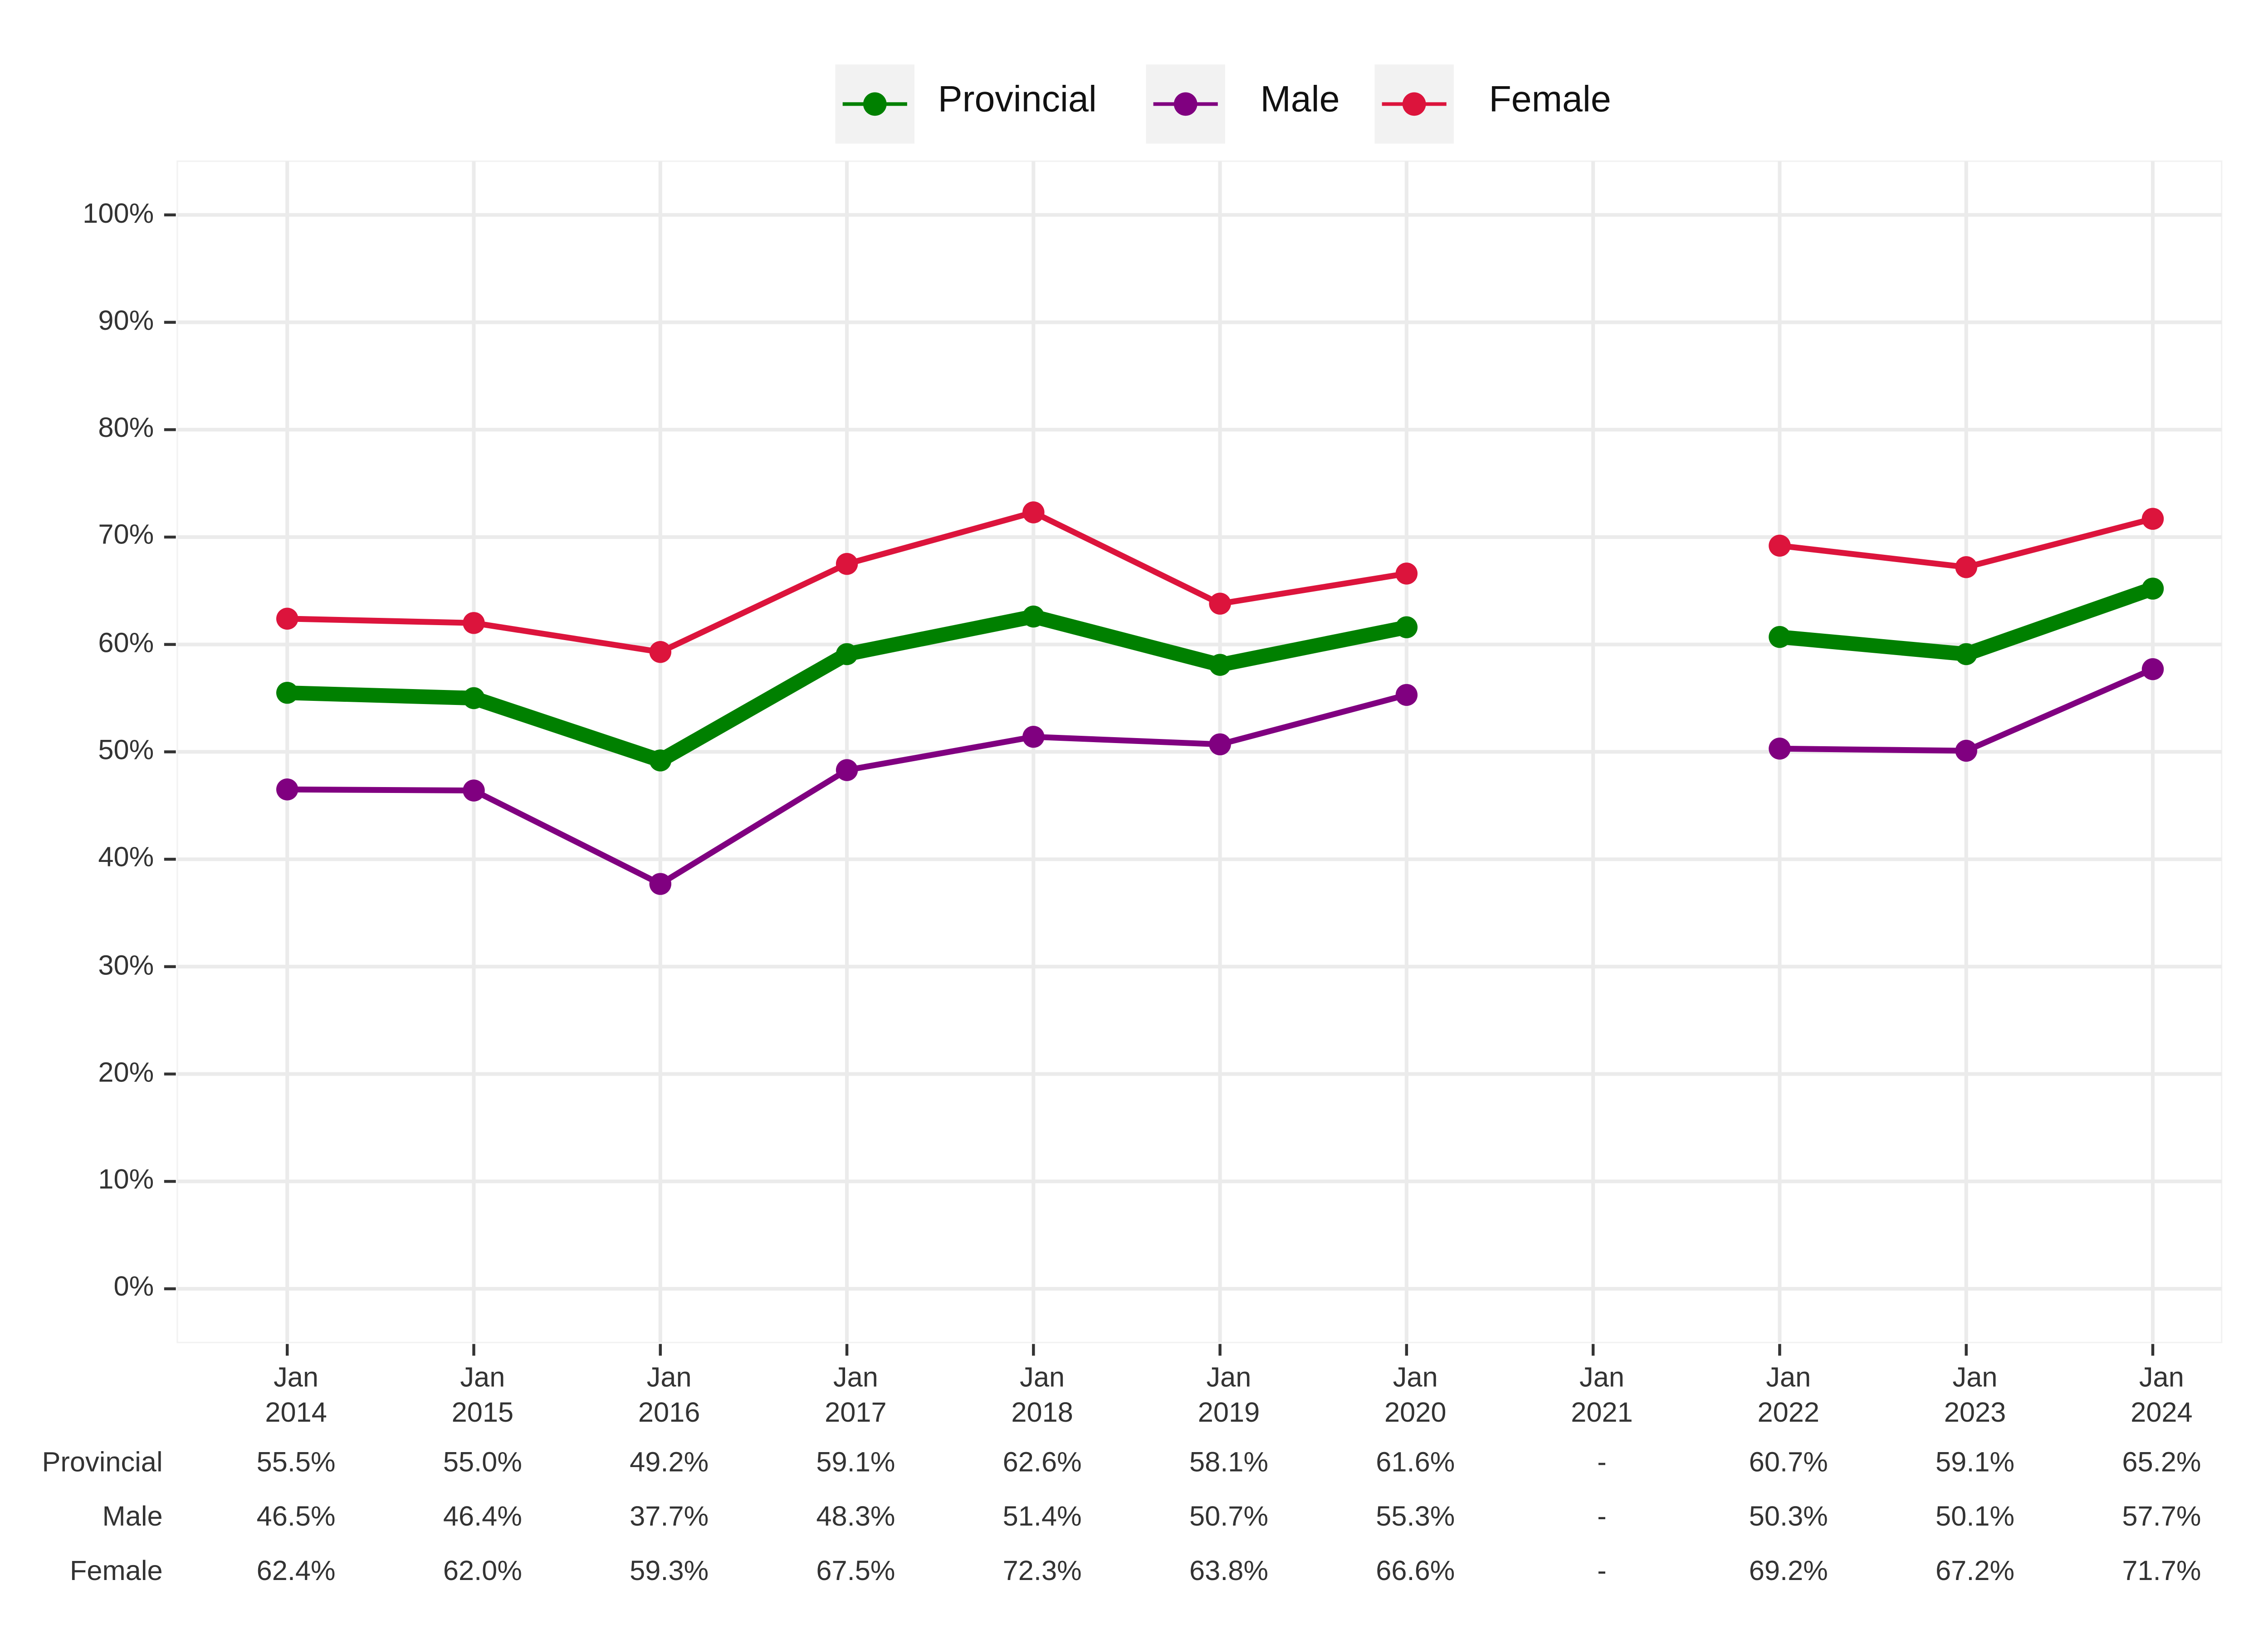 The width and height of the screenshot is (2268, 1634). I want to click on table-value: 66.6%, so click(1415, 1571).